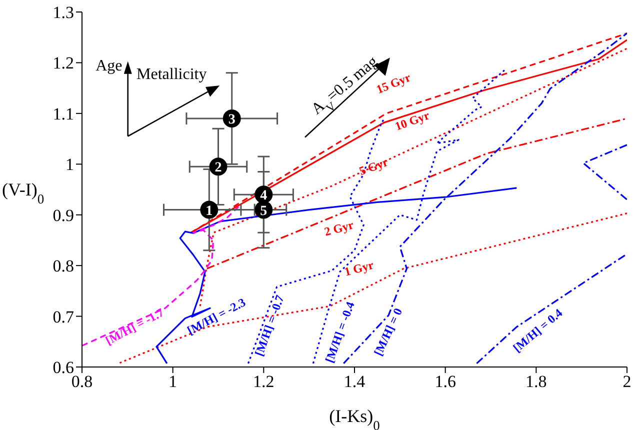 This screenshot has height=430, width=633. What do you see at coordinates (374, 166) in the screenshot?
I see `text: 5 Gyr` at bounding box center [374, 166].